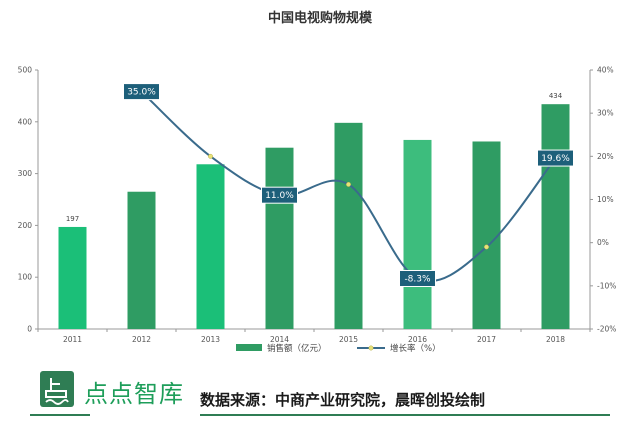  I want to click on right-tick-label: -10%, so click(606, 285).